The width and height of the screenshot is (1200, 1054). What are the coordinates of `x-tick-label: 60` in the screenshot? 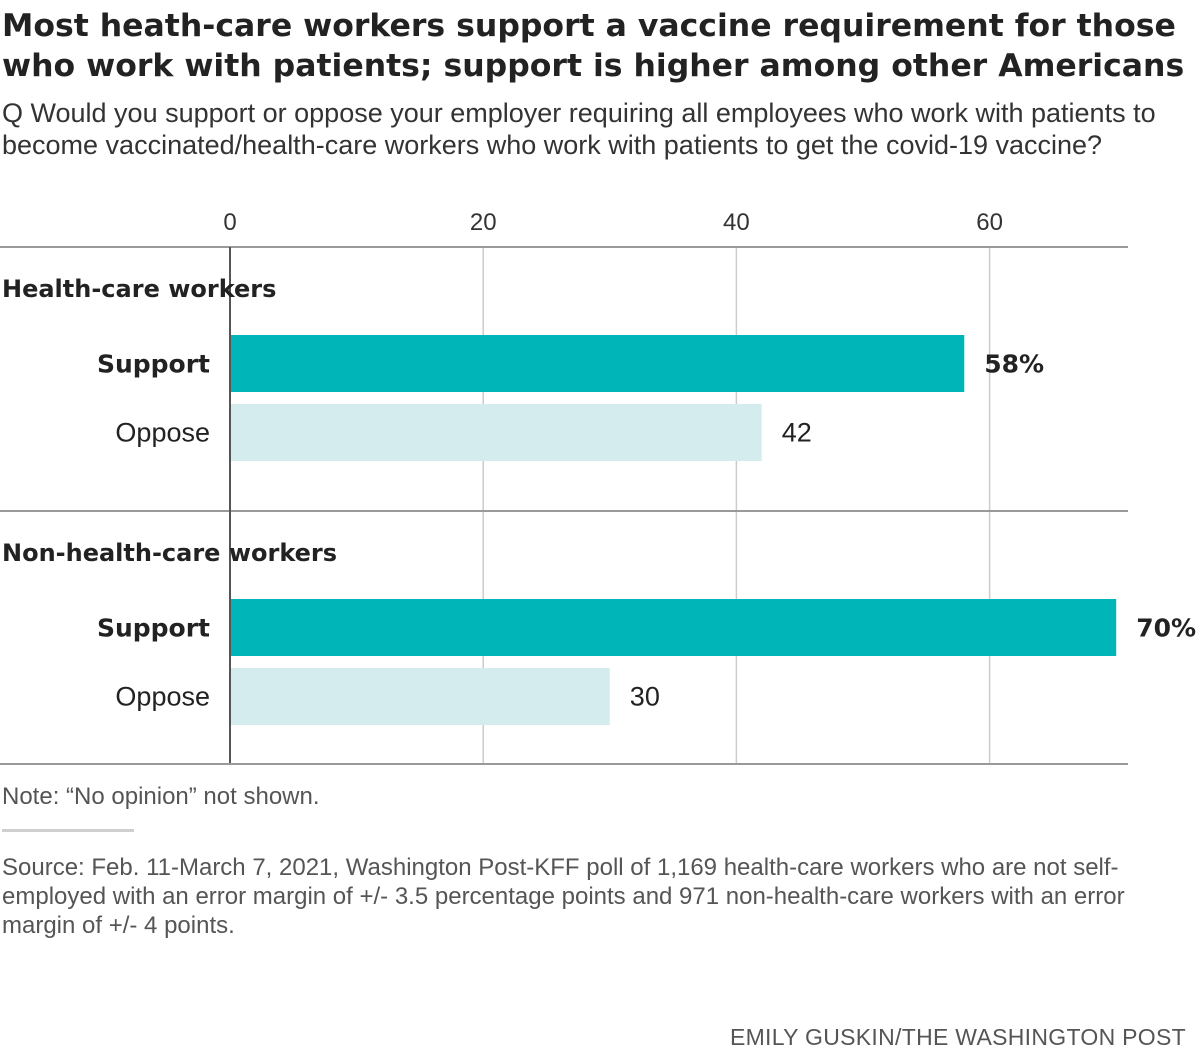 It's located at (989, 222).